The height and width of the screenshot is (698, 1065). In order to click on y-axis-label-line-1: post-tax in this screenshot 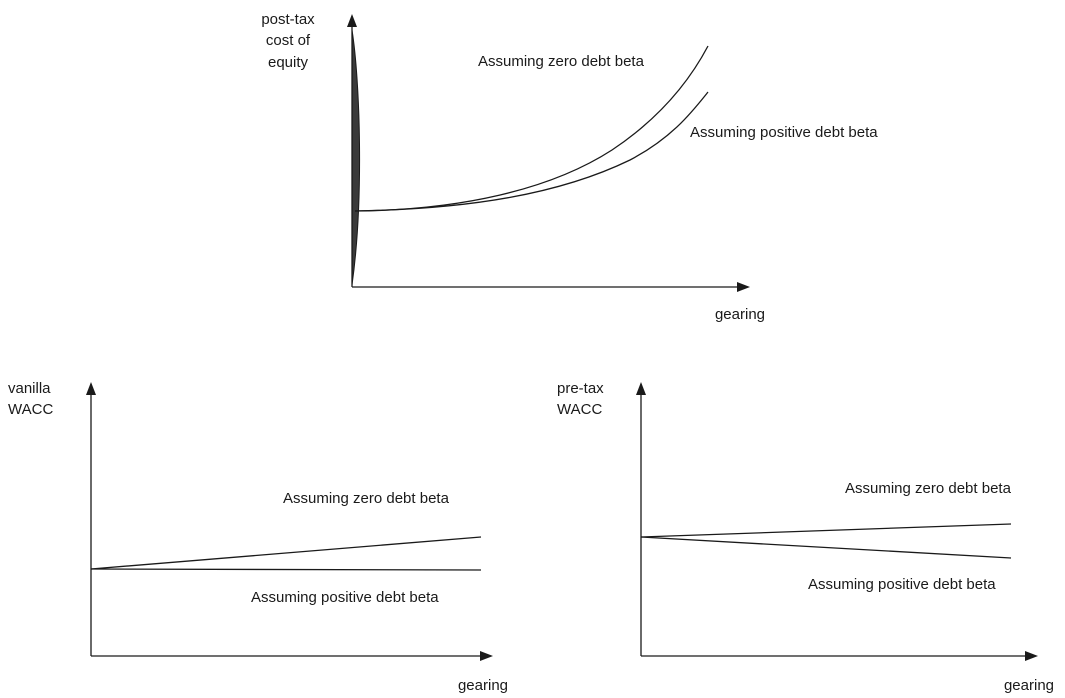, I will do `click(288, 19)`.